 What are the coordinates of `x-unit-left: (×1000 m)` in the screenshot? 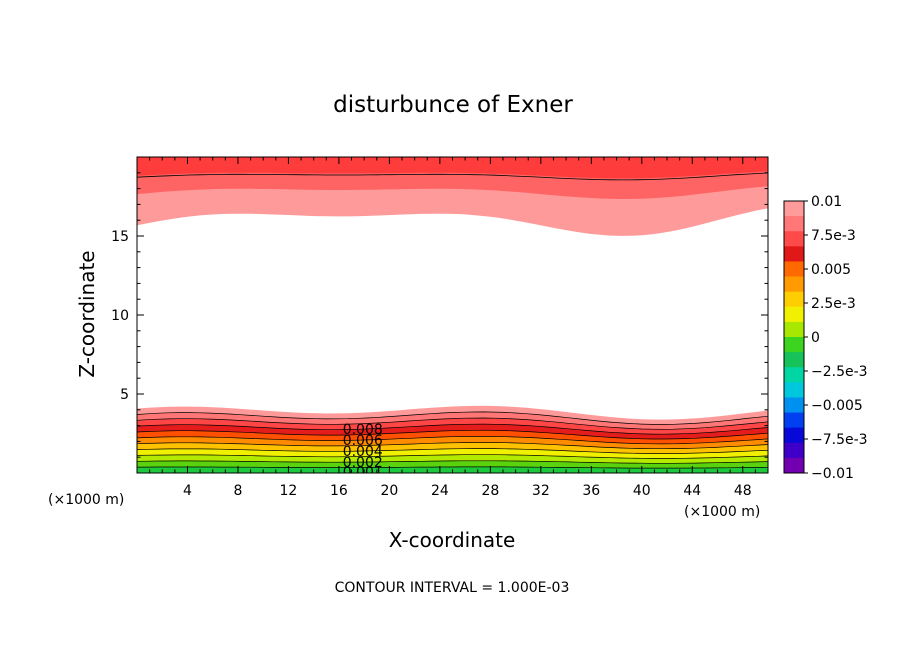 It's located at (86, 500).